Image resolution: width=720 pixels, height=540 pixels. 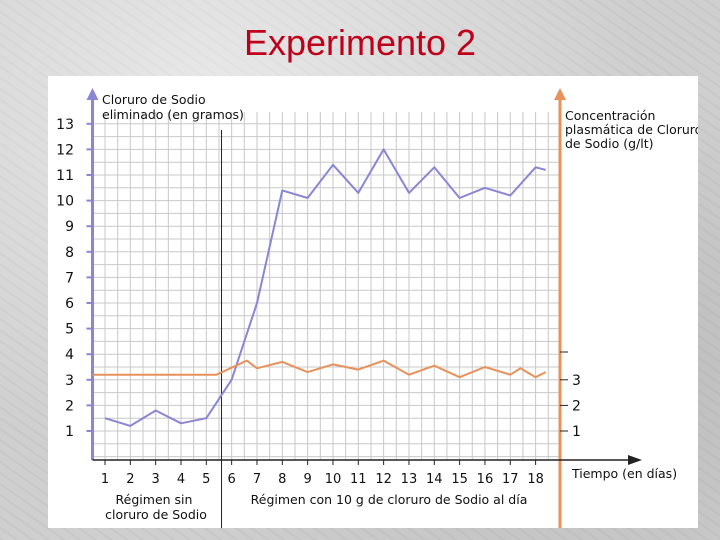 I want to click on x-tick-label: 13, so click(x=409, y=479).